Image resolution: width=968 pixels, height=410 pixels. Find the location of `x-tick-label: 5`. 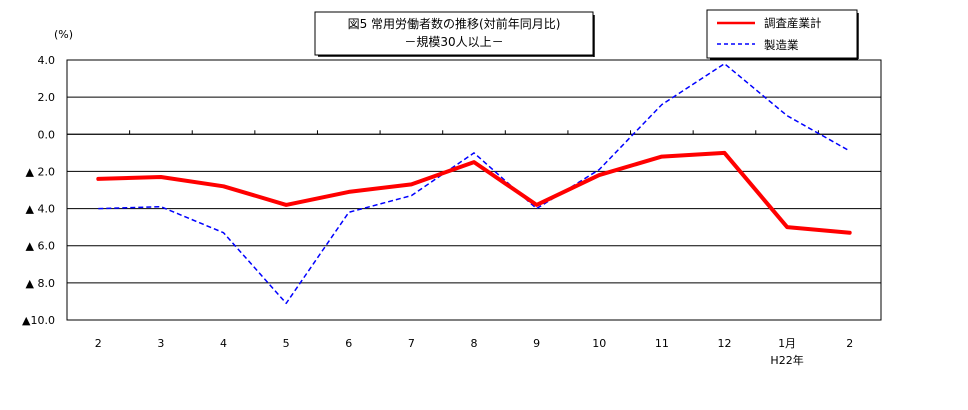

x-tick-label: 5 is located at coordinates (286, 343).